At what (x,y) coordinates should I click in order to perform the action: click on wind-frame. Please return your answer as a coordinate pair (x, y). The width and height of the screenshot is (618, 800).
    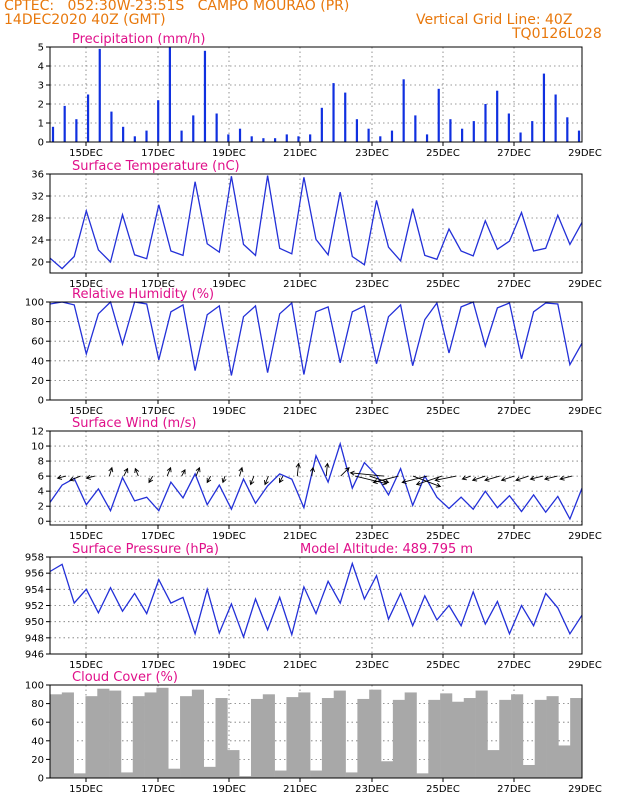
    Looking at the image, I should click on (316, 478).